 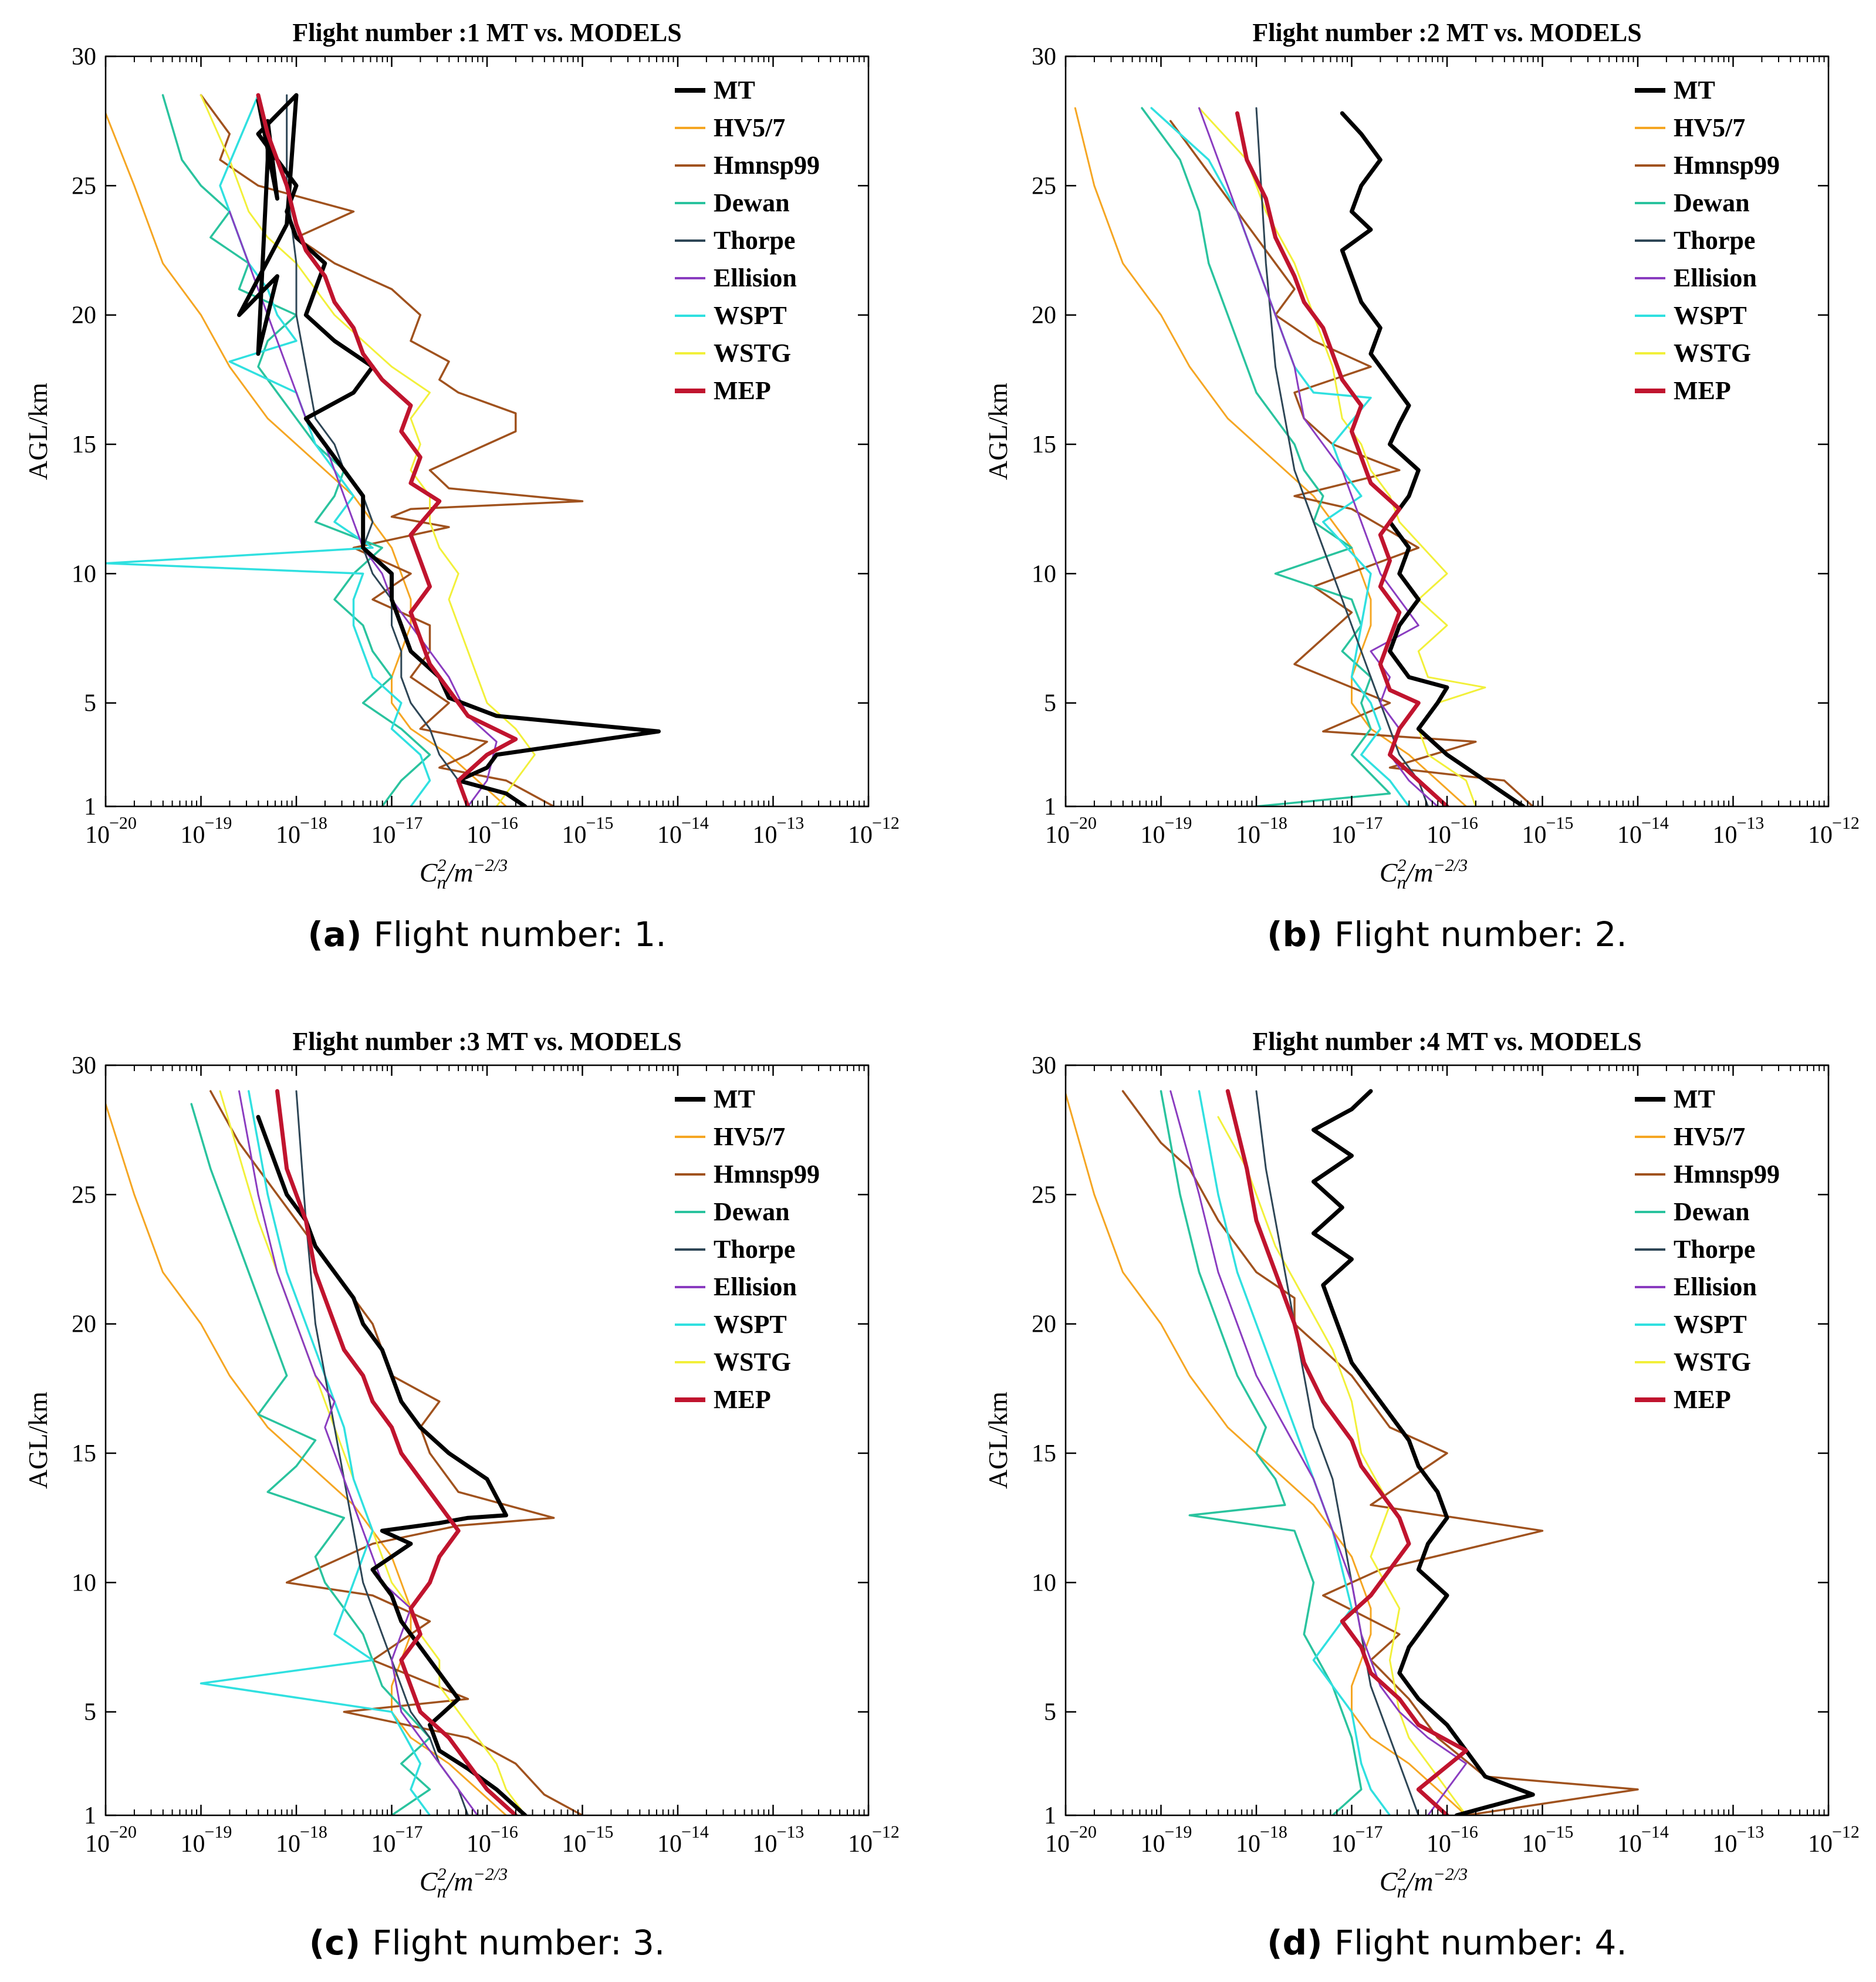 I want to click on x-tick-exponent: −15, so click(x=1560, y=1832).